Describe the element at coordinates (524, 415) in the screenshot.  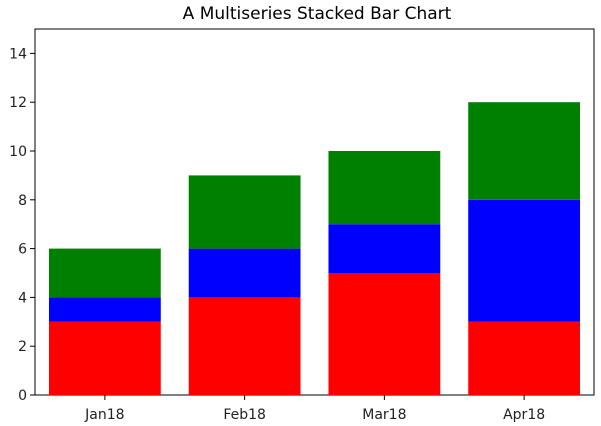
I see `x-tick-label-apr18: Apr18` at that location.